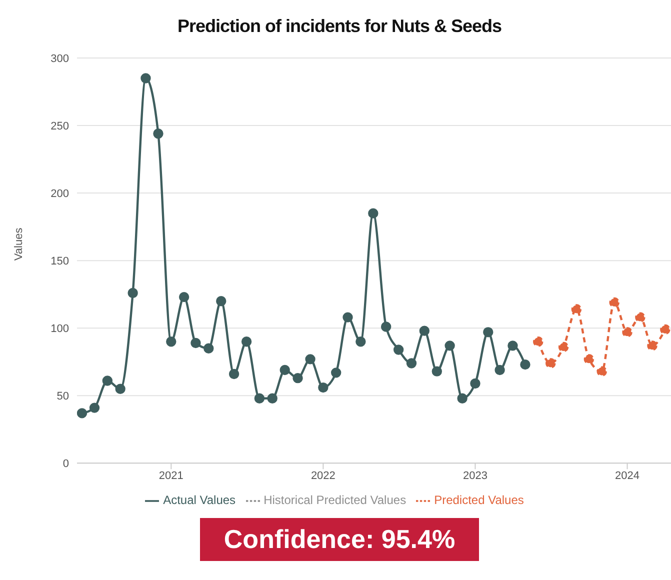 This screenshot has width=671, height=580. I want to click on legend-label: Actual Values, so click(199, 500).